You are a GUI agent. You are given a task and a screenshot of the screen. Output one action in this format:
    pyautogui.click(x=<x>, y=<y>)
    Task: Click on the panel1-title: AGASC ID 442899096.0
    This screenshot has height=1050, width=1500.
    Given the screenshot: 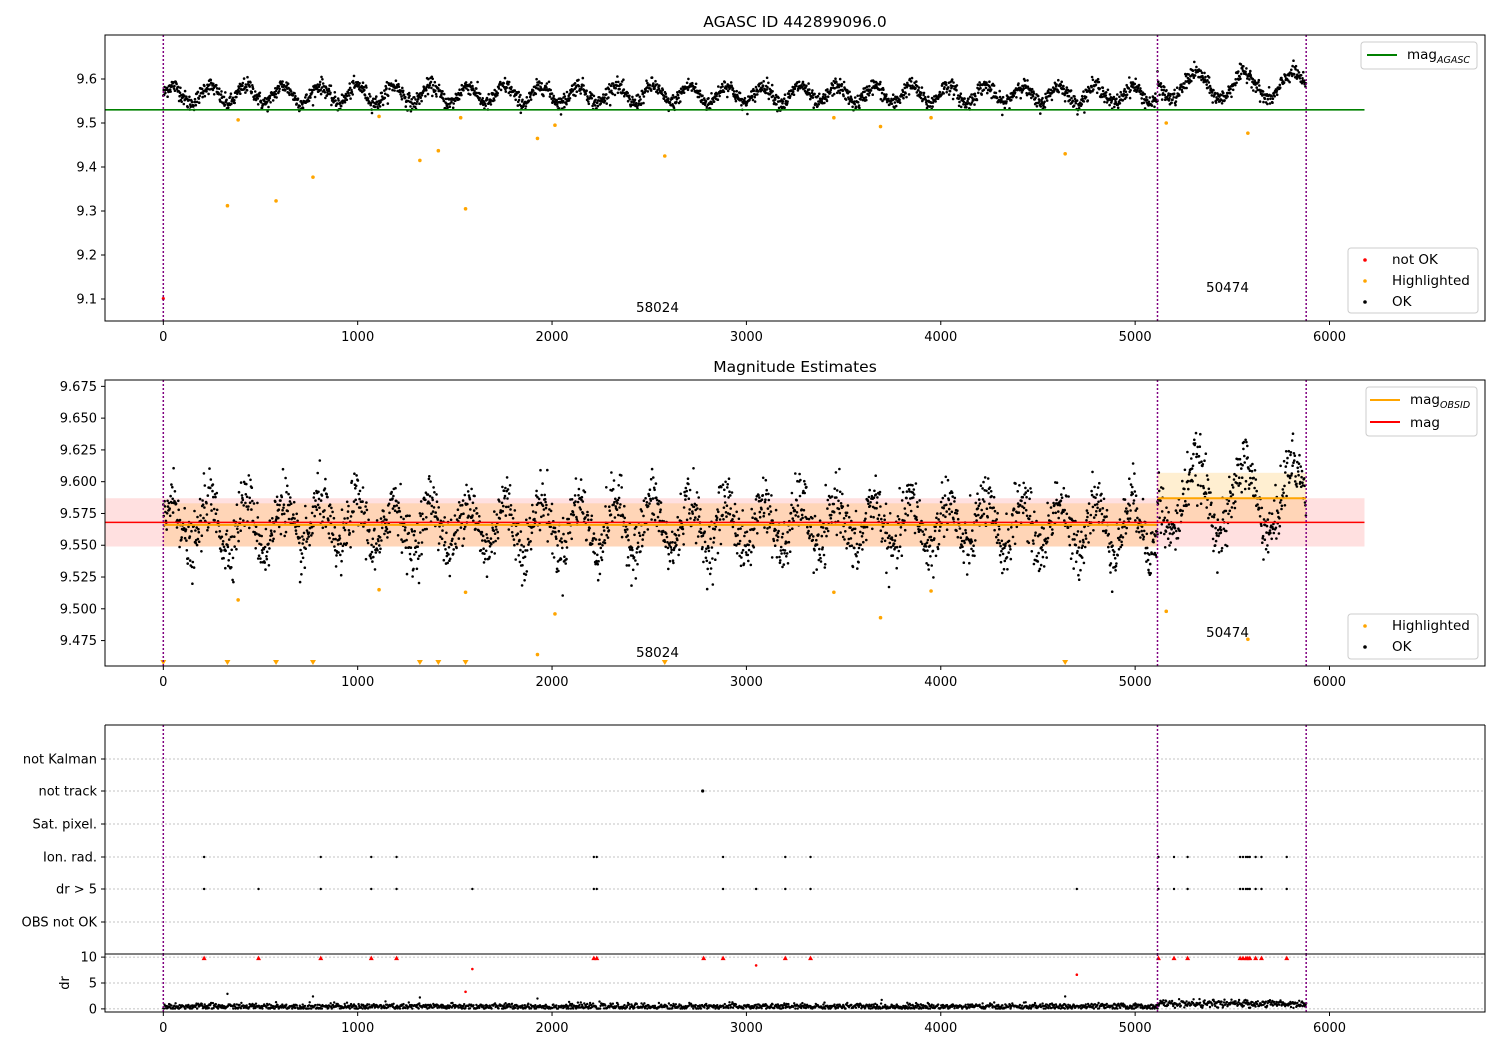 What is the action you would take?
    pyautogui.click(x=795, y=22)
    